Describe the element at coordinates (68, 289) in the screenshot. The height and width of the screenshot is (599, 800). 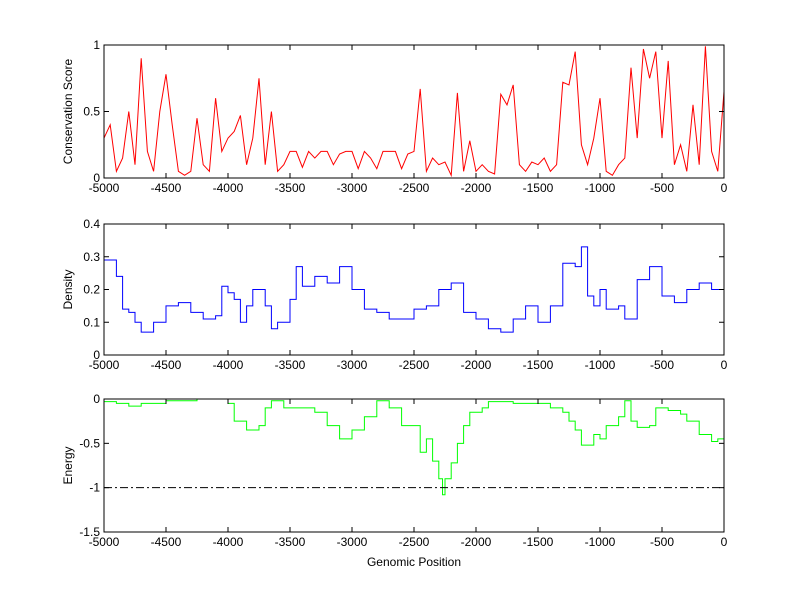
I see `y-axis-label: Density` at that location.